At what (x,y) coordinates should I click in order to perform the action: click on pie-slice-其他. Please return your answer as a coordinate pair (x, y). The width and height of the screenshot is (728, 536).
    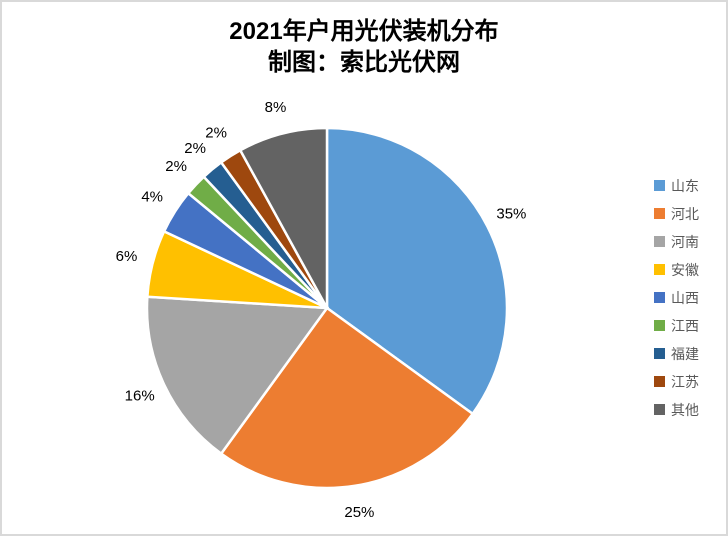
    Looking at the image, I should click on (283, 217).